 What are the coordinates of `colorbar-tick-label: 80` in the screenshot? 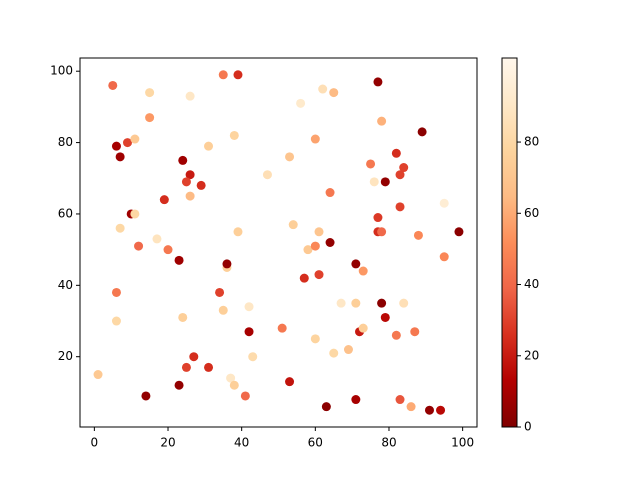 It's located at (531, 142).